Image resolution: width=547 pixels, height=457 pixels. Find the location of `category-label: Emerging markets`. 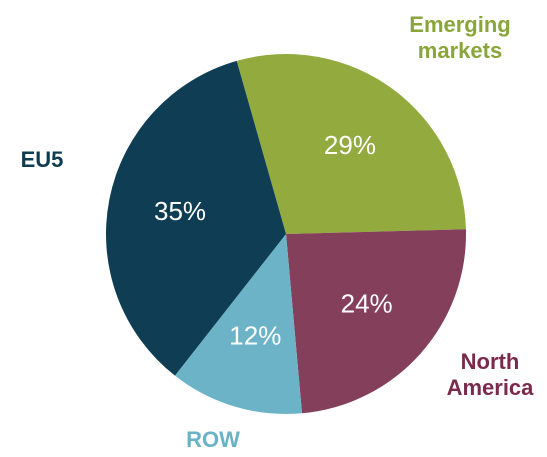

category-label: Emerging markets is located at coordinates (460, 37).